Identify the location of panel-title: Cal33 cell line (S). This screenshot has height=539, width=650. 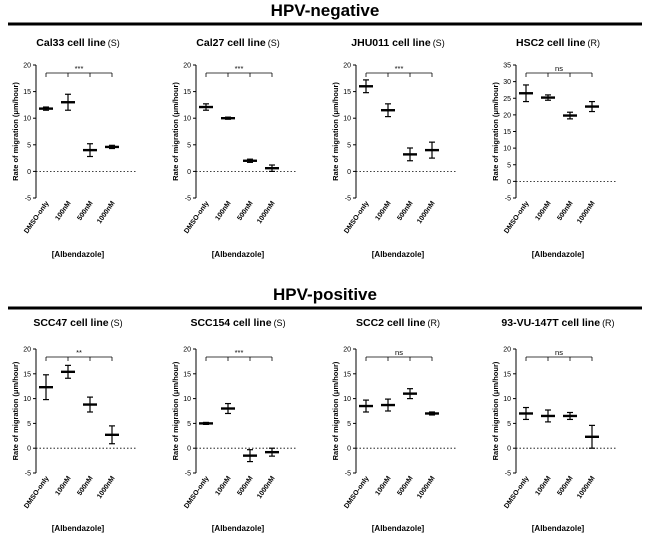
(77, 43).